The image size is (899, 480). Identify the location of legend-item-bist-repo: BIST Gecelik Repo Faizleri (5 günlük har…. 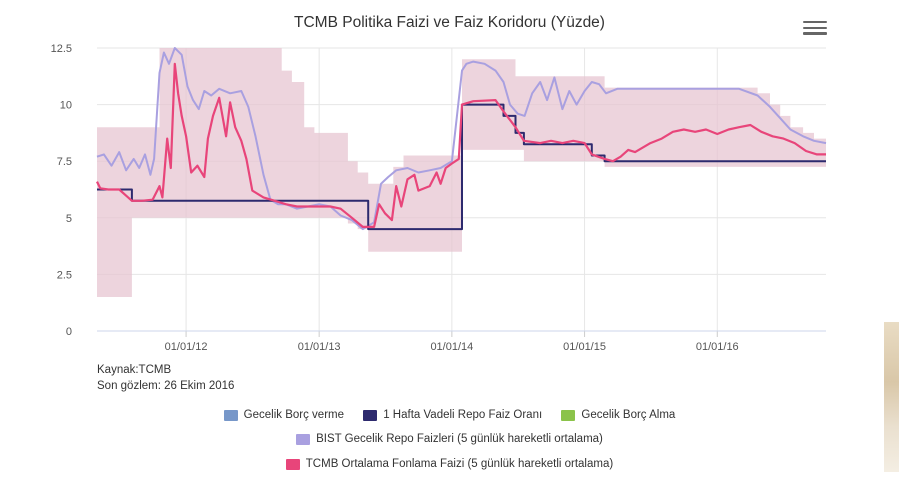
(449, 439).